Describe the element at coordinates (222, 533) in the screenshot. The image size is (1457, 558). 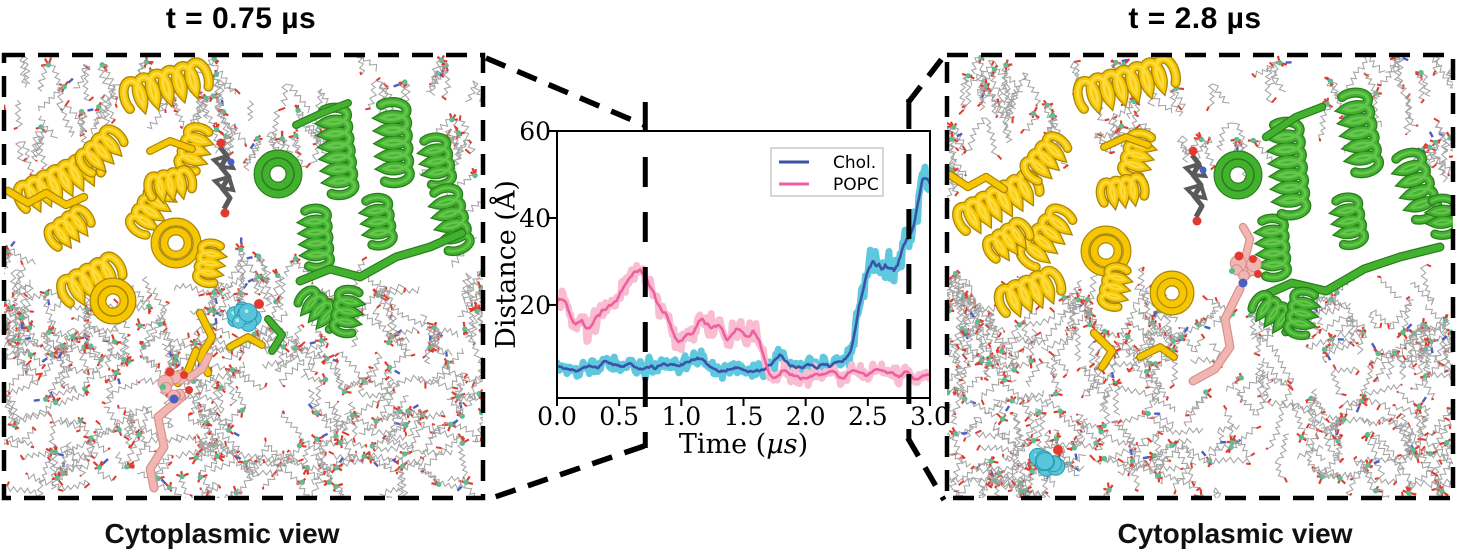
I see `left-panel-caption: Cytoplasmic view` at that location.